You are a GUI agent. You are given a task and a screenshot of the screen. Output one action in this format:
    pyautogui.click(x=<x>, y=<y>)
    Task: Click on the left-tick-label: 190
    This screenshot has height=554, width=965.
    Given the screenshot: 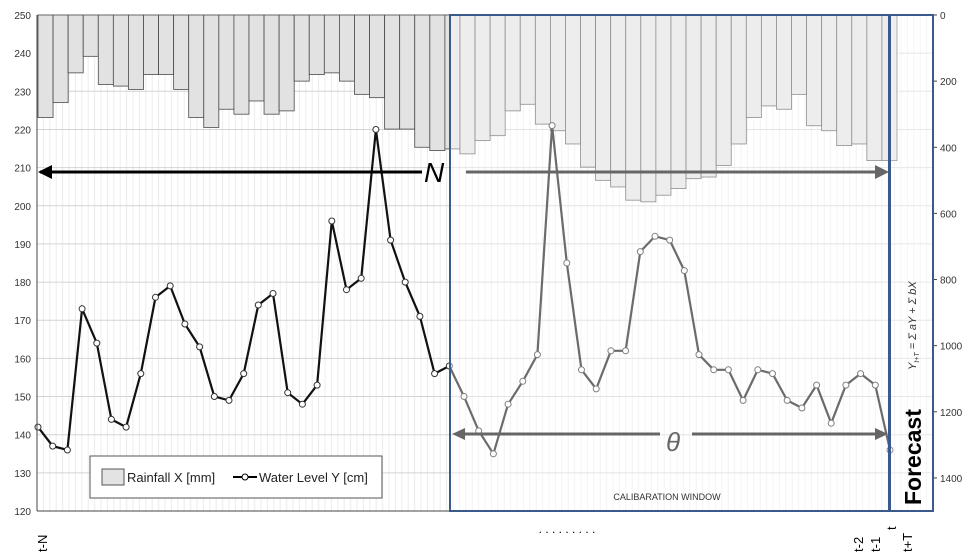 What is the action you would take?
    pyautogui.click(x=22, y=245)
    